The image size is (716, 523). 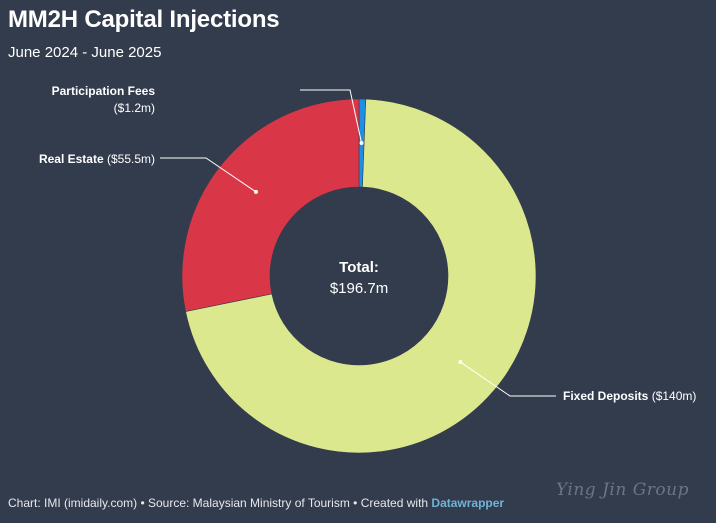 What do you see at coordinates (85, 52) in the screenshot?
I see `chart-subtitle: June 2024 - June 2025` at bounding box center [85, 52].